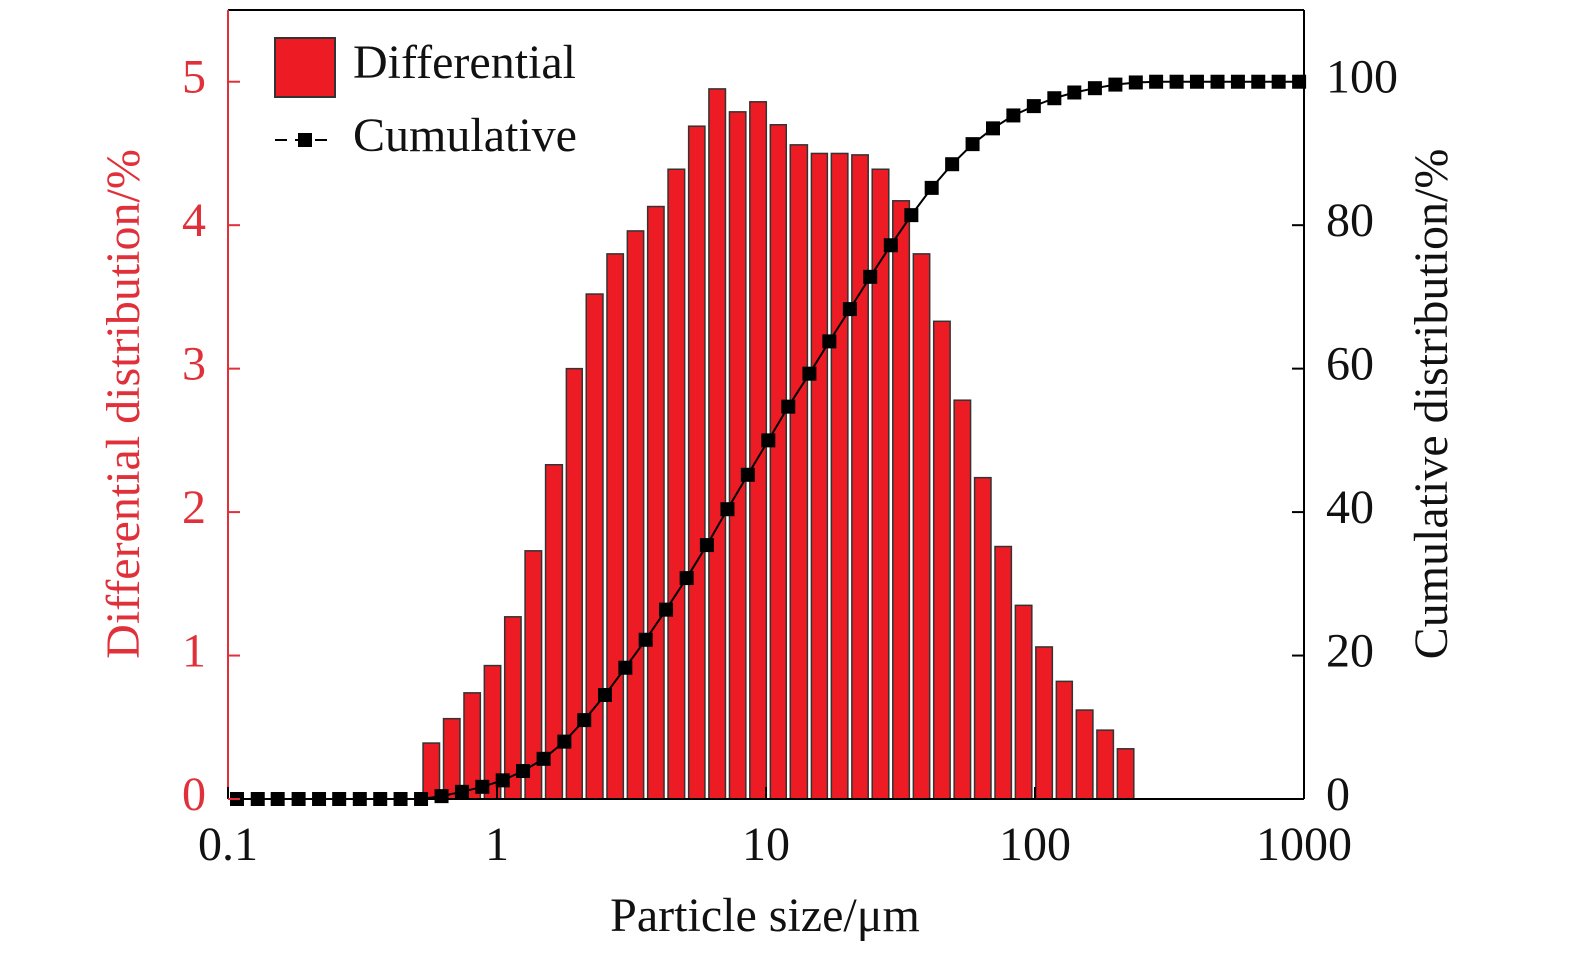 The height and width of the screenshot is (960, 1575). I want to click on x-tick-label: 100, so click(1035, 844).